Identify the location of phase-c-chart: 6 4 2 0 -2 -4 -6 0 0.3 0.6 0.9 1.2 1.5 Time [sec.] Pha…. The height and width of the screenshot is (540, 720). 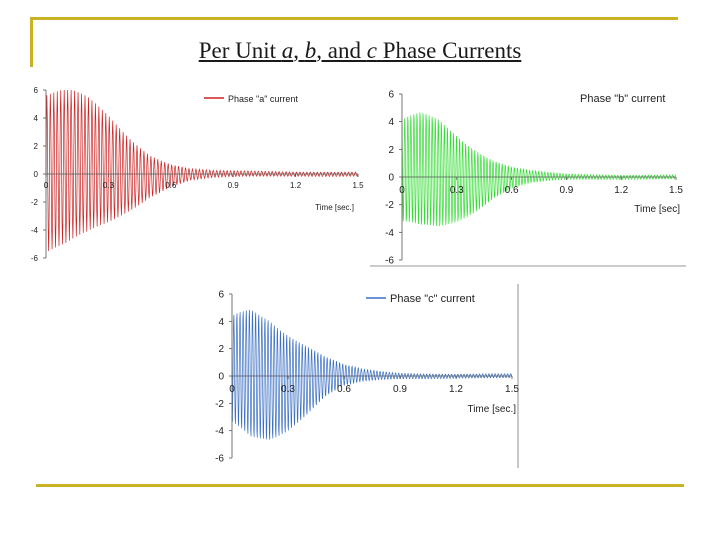
(367, 376).